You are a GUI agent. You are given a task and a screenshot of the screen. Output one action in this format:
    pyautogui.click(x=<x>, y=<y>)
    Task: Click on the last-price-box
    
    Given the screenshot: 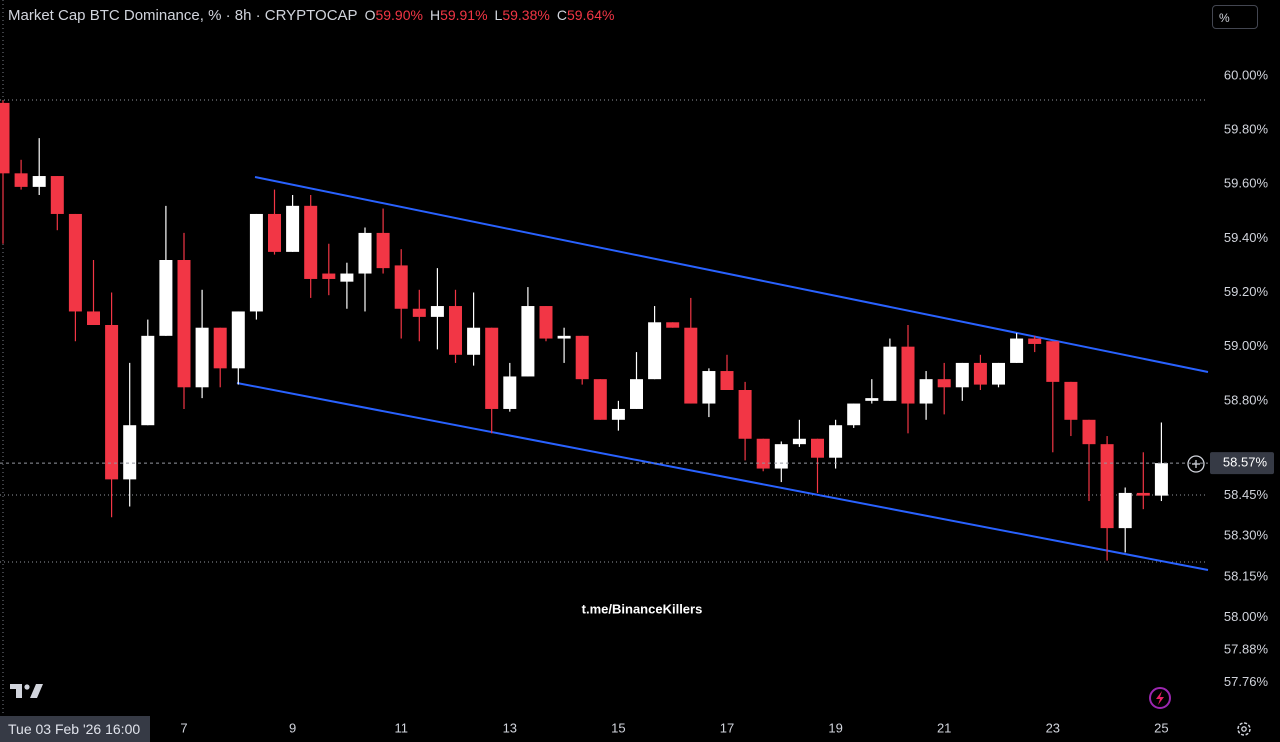 What is the action you would take?
    pyautogui.click(x=1242, y=463)
    